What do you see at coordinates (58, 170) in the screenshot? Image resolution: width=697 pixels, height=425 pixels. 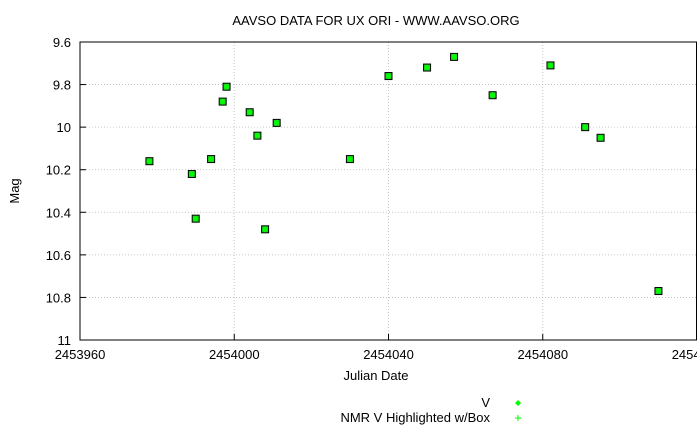 I see `y-tick-label: 10.2` at bounding box center [58, 170].